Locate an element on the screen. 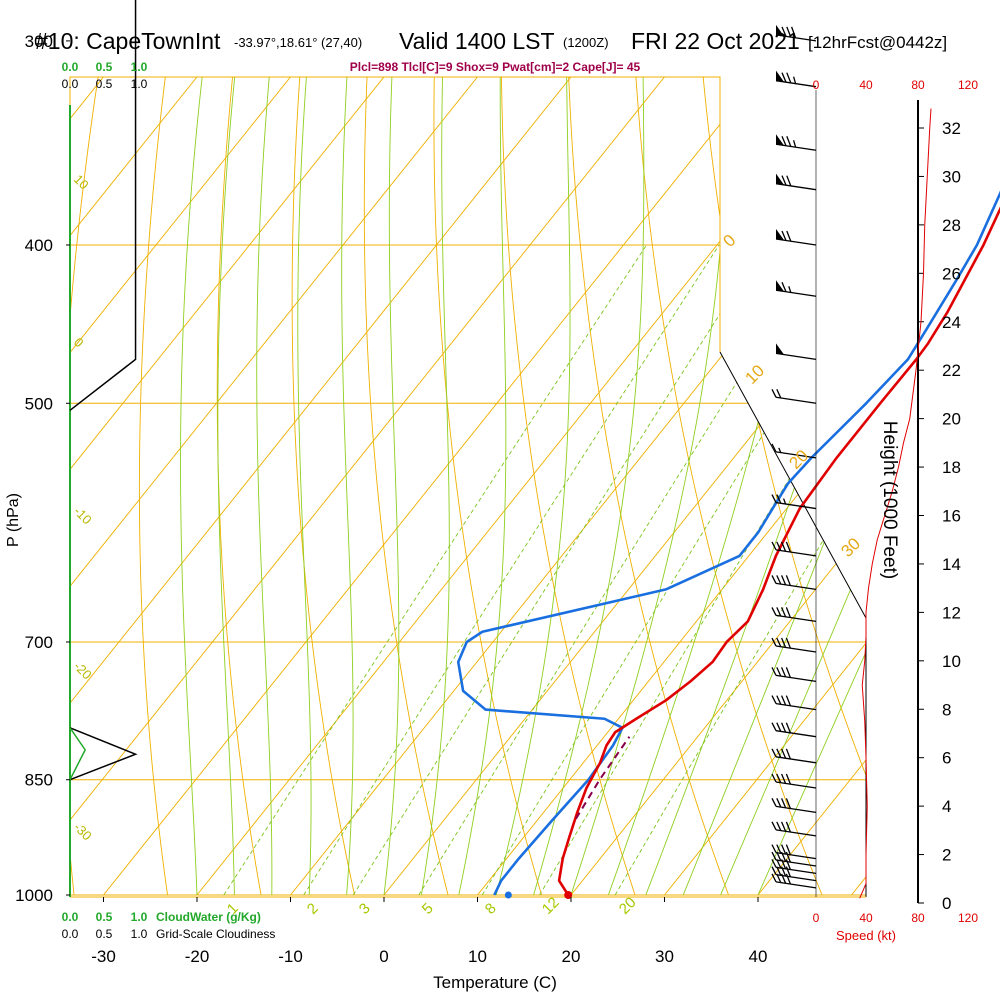 This screenshot has width=1000, height=1005. barb-half-flag is located at coordinates (795, 80).